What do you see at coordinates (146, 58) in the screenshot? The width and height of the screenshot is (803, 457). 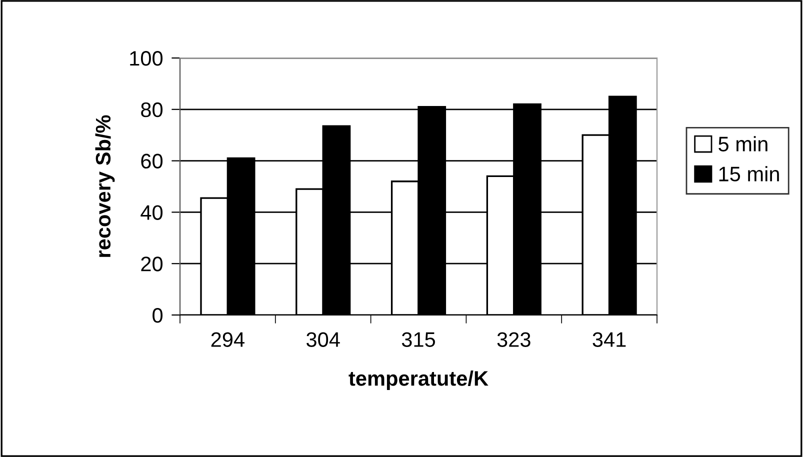 I see `y-tick-label: 100` at bounding box center [146, 58].